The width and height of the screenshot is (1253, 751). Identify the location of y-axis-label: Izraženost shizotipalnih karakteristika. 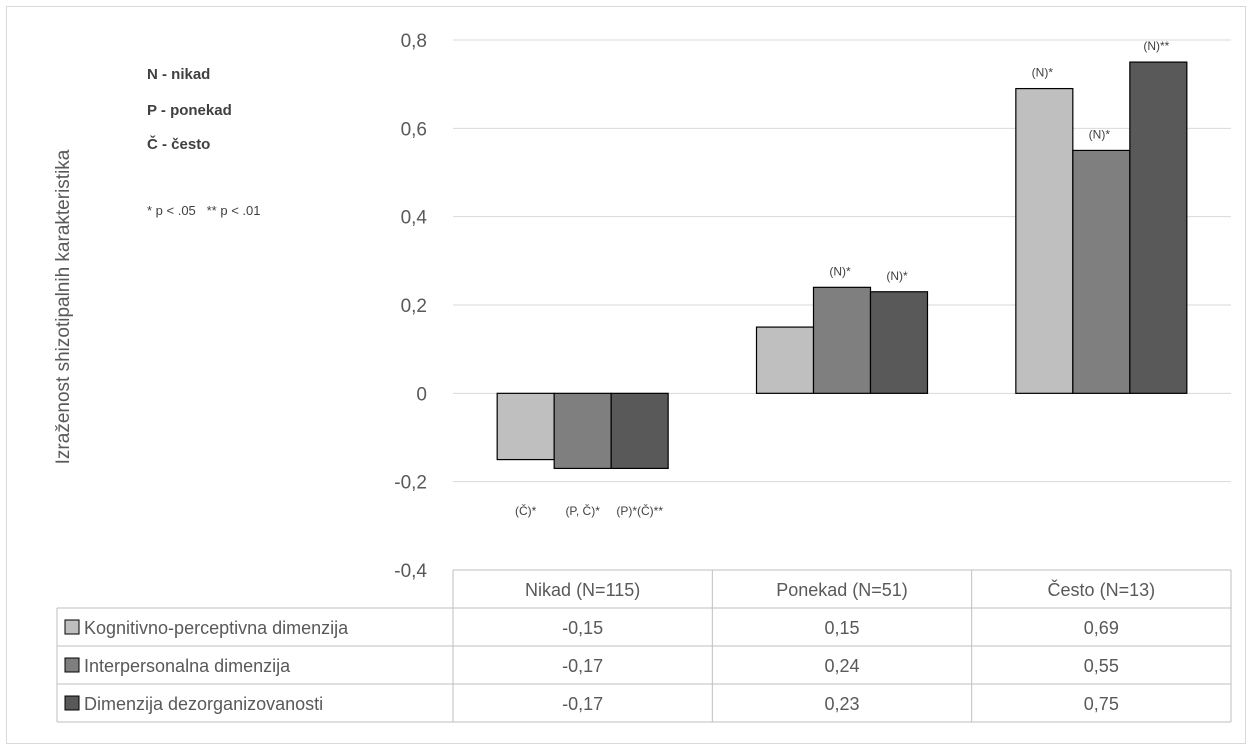
(63, 306).